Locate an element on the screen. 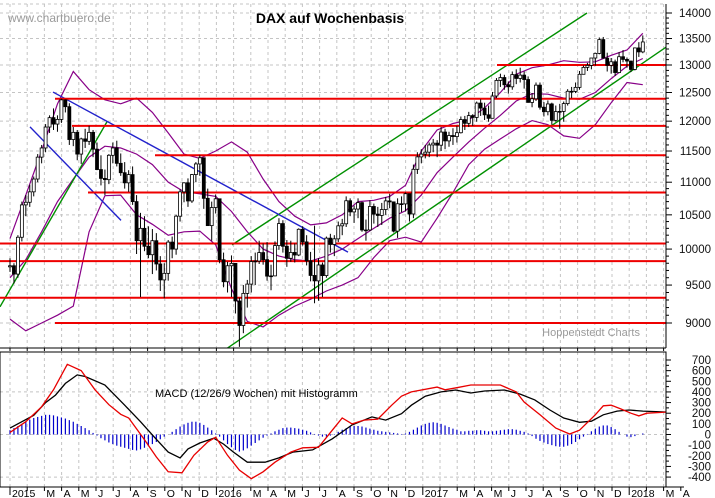 This screenshot has width=715, height=498. macd-axis-label: 400 is located at coordinates (701, 393).